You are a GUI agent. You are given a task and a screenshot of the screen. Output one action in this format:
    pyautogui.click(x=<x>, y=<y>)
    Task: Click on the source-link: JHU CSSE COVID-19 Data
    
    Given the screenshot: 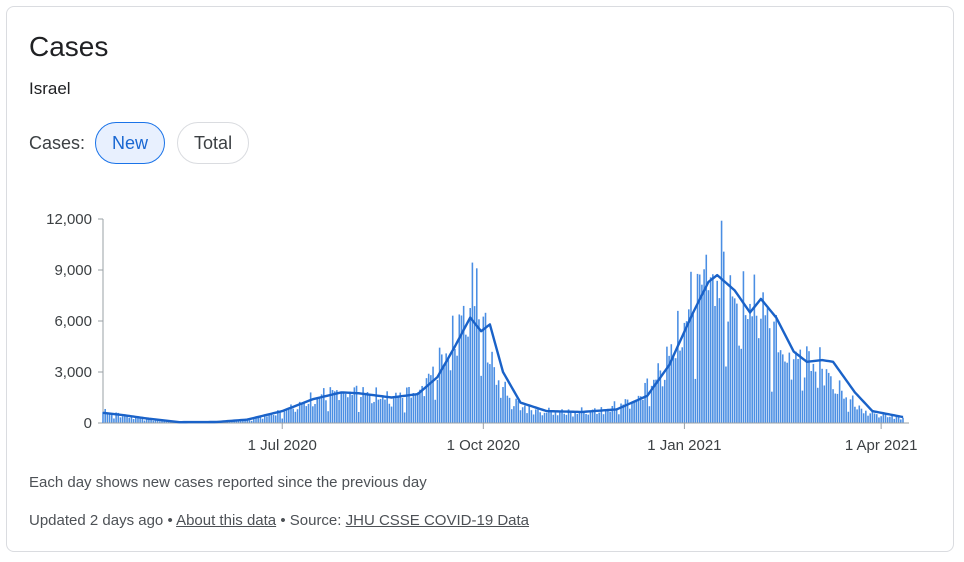 What is the action you would take?
    pyautogui.click(x=437, y=520)
    